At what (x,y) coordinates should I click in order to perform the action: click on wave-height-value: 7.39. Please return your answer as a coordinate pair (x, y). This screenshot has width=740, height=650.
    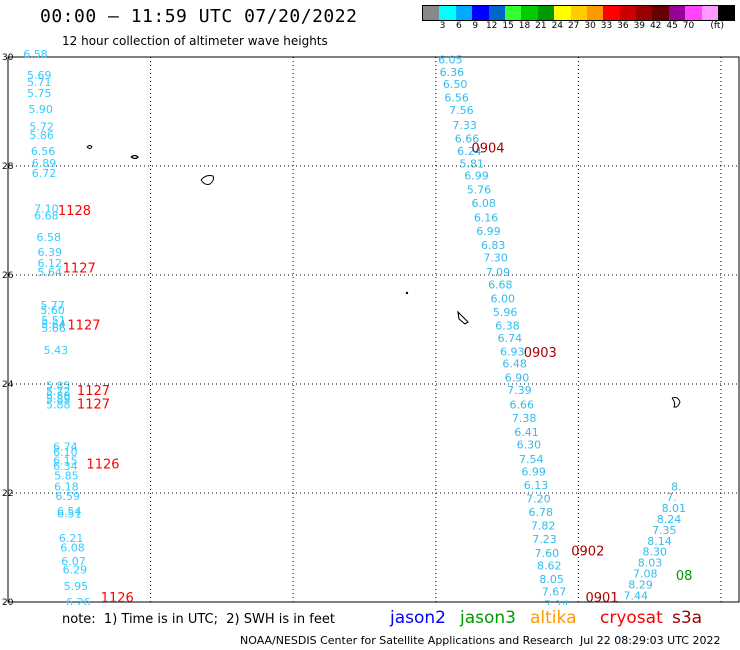
    Looking at the image, I should click on (519, 390).